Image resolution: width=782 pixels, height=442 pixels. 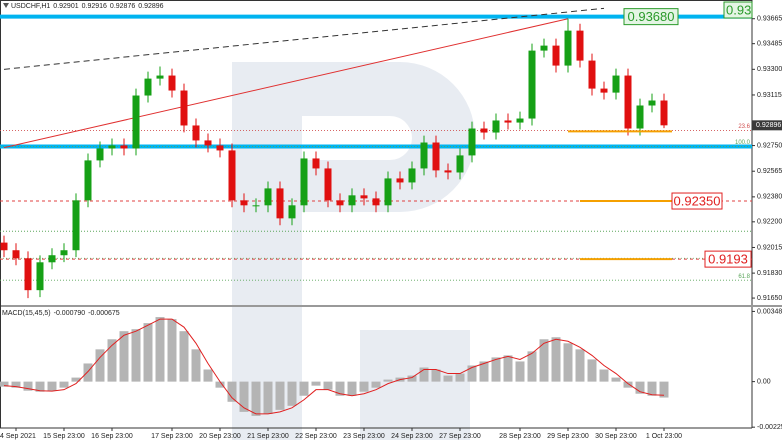 What do you see at coordinates (18, 436) in the screenshot?
I see `x-tick-label: 14 Sep 2021` at bounding box center [18, 436].